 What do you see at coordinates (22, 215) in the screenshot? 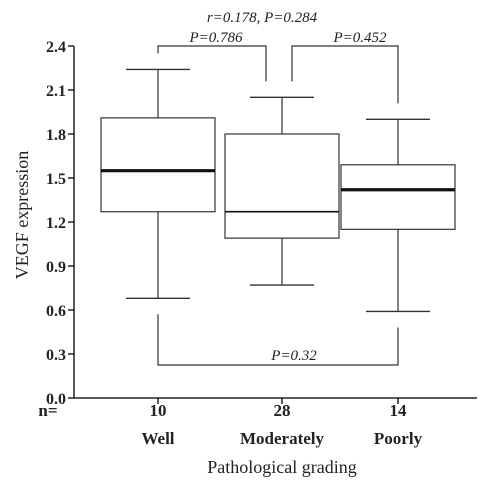
I see `y-axis-label: VEGF expression` at bounding box center [22, 215].